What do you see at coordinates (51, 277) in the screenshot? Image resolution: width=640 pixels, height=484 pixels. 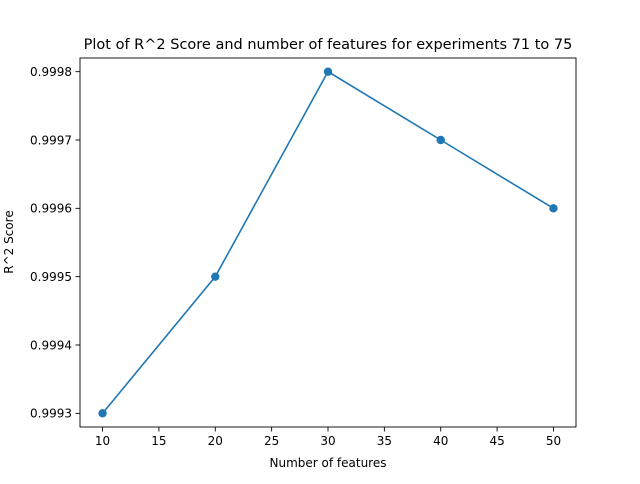 I see `y-tick-label: 0.9995` at bounding box center [51, 277].